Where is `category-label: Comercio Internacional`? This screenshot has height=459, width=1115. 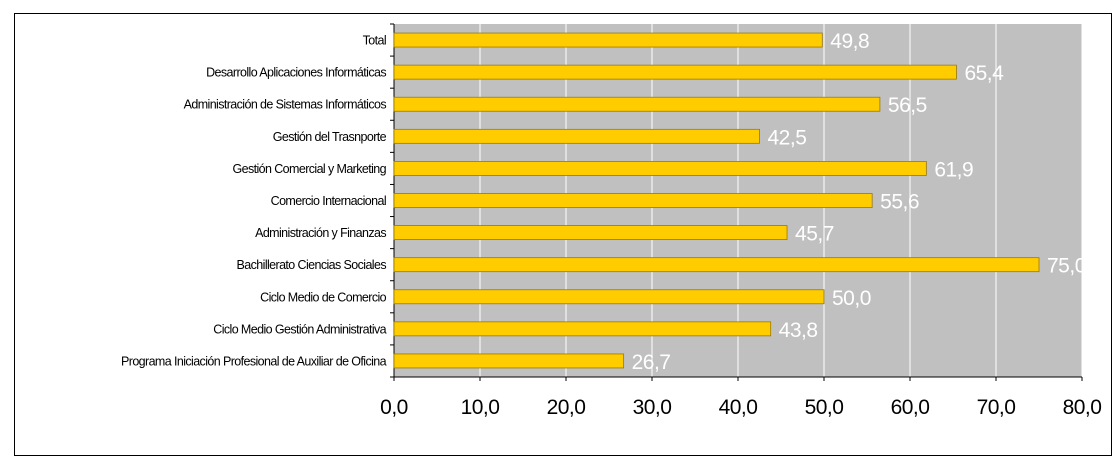 category-label: Comercio Internacional is located at coordinates (328, 201).